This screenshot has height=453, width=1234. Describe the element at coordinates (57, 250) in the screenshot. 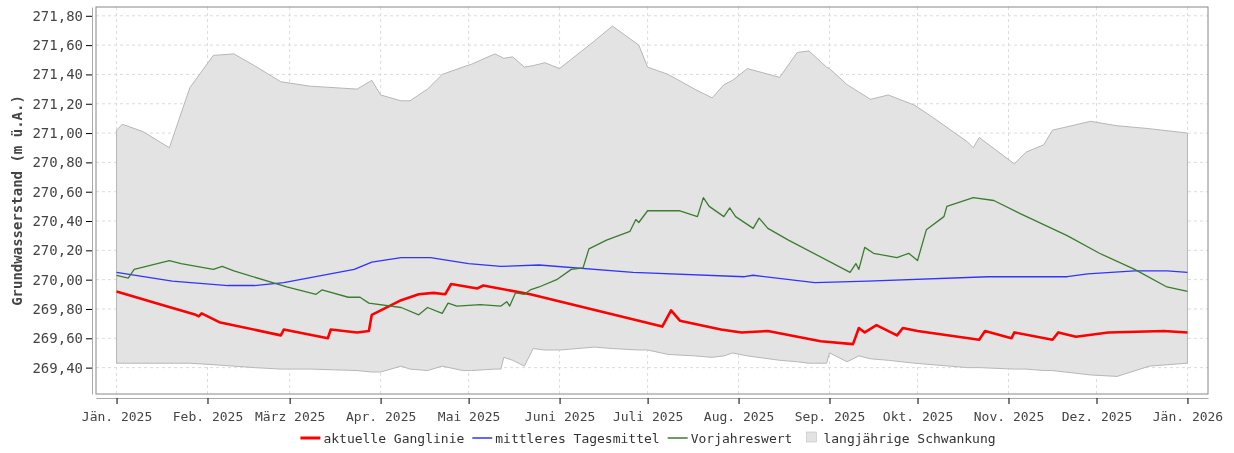

I see `y-tick-label: 270,20` at that location.